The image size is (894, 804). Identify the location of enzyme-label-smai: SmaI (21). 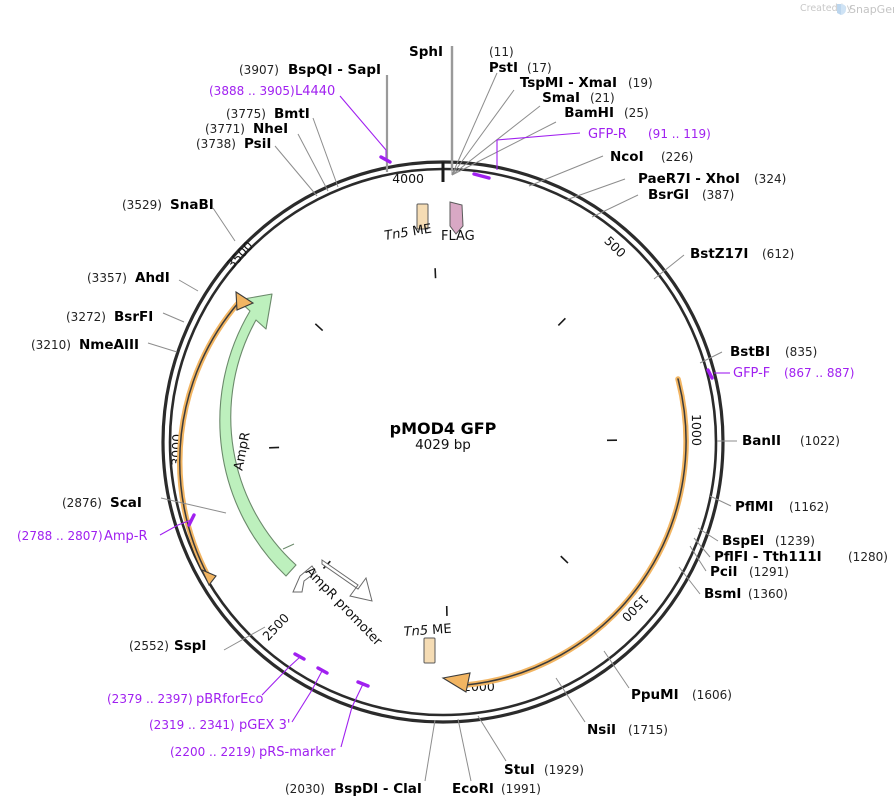
(578, 98).